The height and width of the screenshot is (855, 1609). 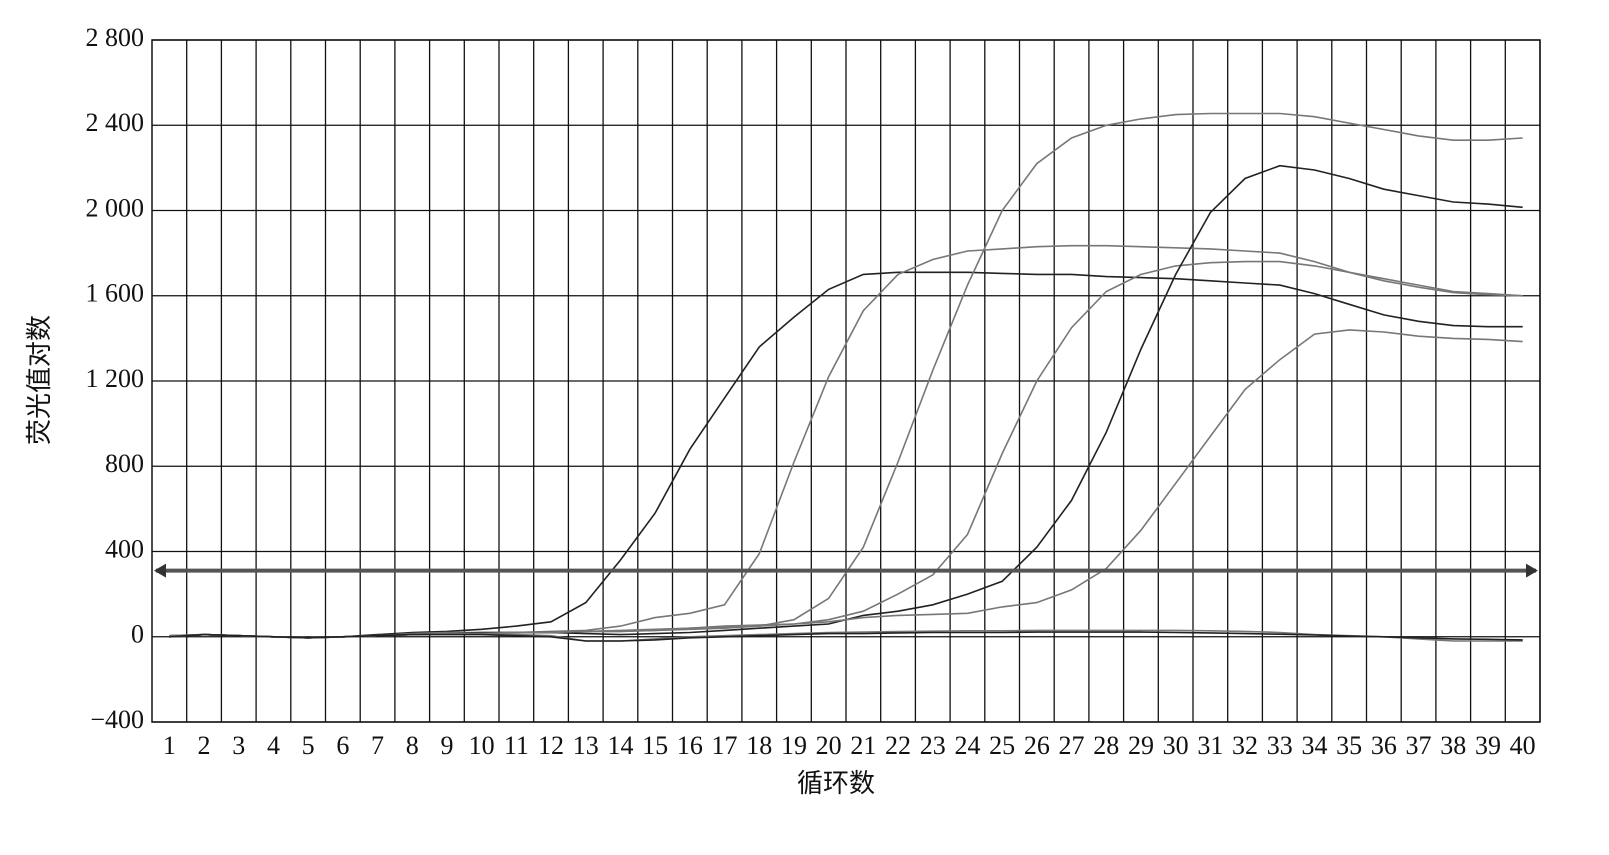 What do you see at coordinates (836, 783) in the screenshot?
I see `x-axis-label: 循环数` at bounding box center [836, 783].